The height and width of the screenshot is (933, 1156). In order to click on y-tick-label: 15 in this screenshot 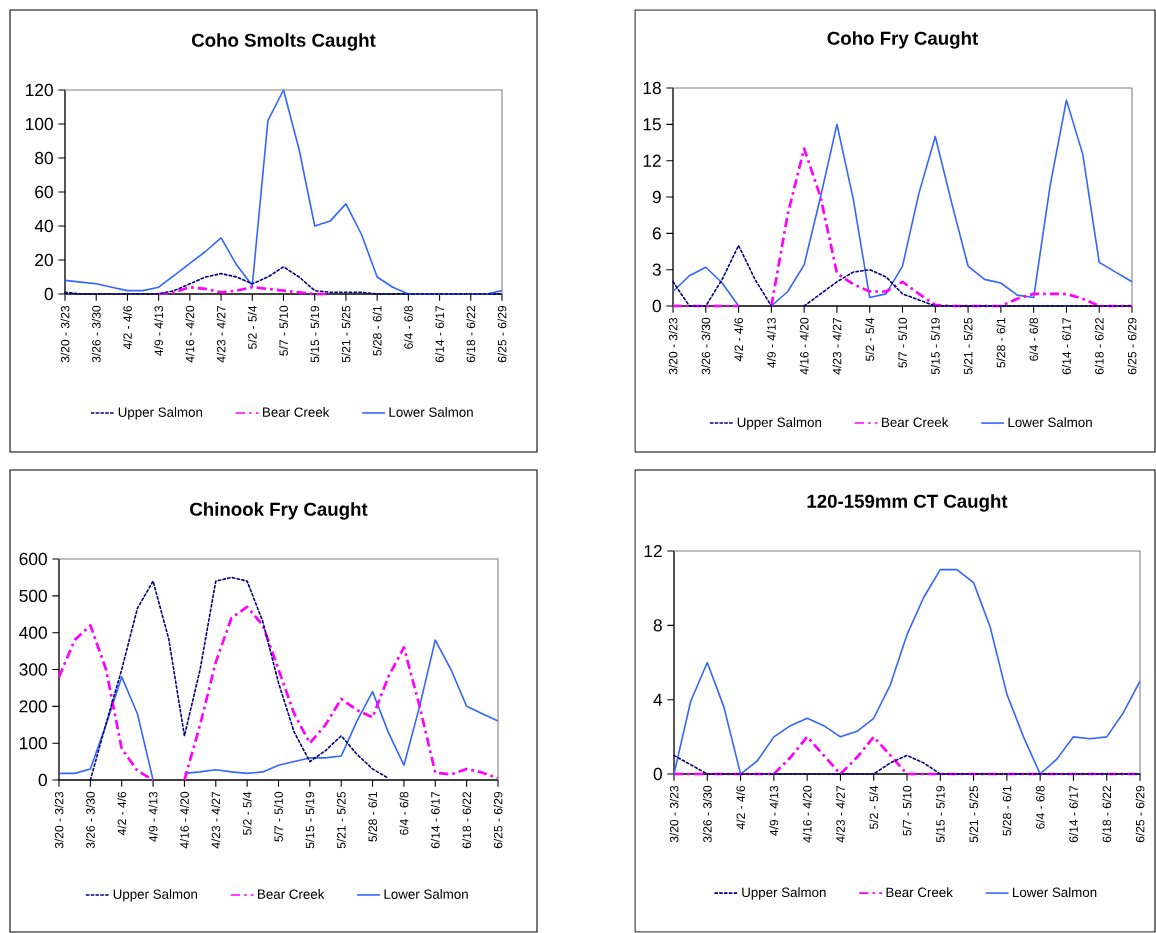, I will do `click(652, 124)`.